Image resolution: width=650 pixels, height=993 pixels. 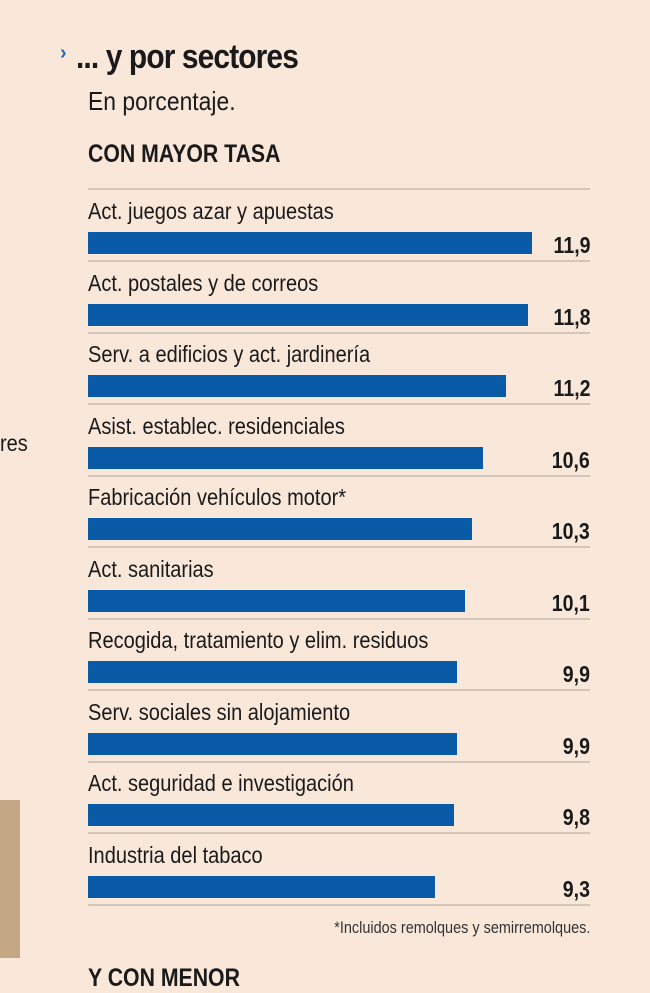 What do you see at coordinates (164, 978) in the screenshot?
I see `next-section-heading: Y CON MENOR` at bounding box center [164, 978].